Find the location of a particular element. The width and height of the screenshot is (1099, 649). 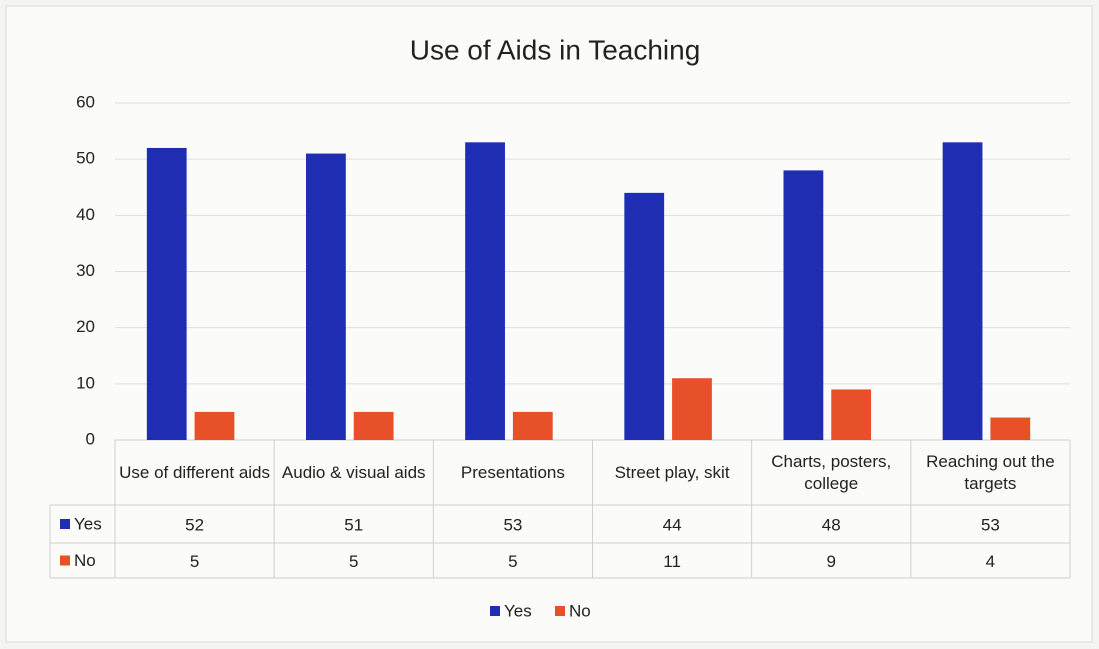

x-category-cell: Charts, posters, college is located at coordinates (831, 472).